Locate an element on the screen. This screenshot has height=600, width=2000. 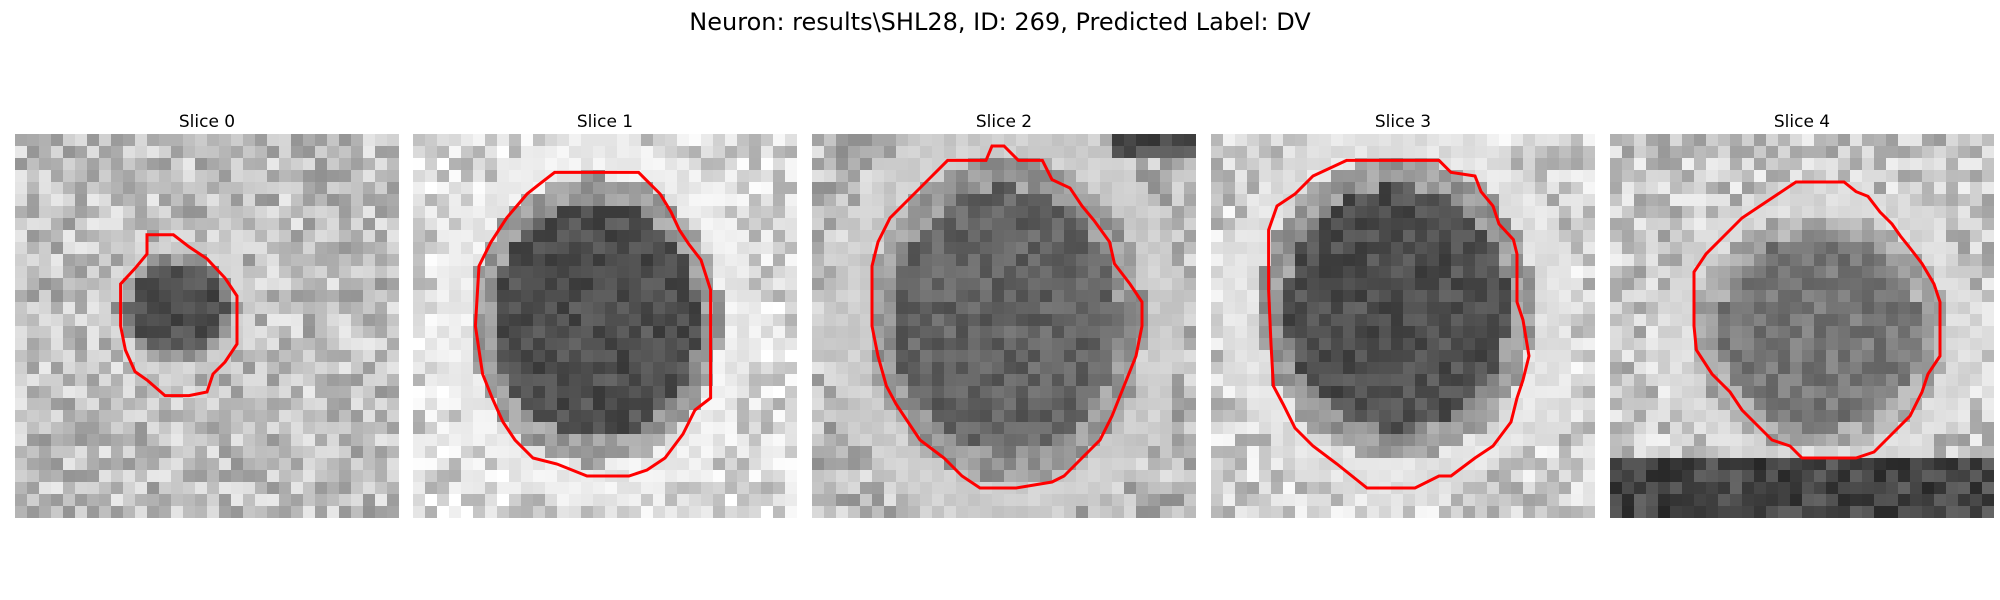
slice-panel-4: Slice 4 is located at coordinates (1802, 314).